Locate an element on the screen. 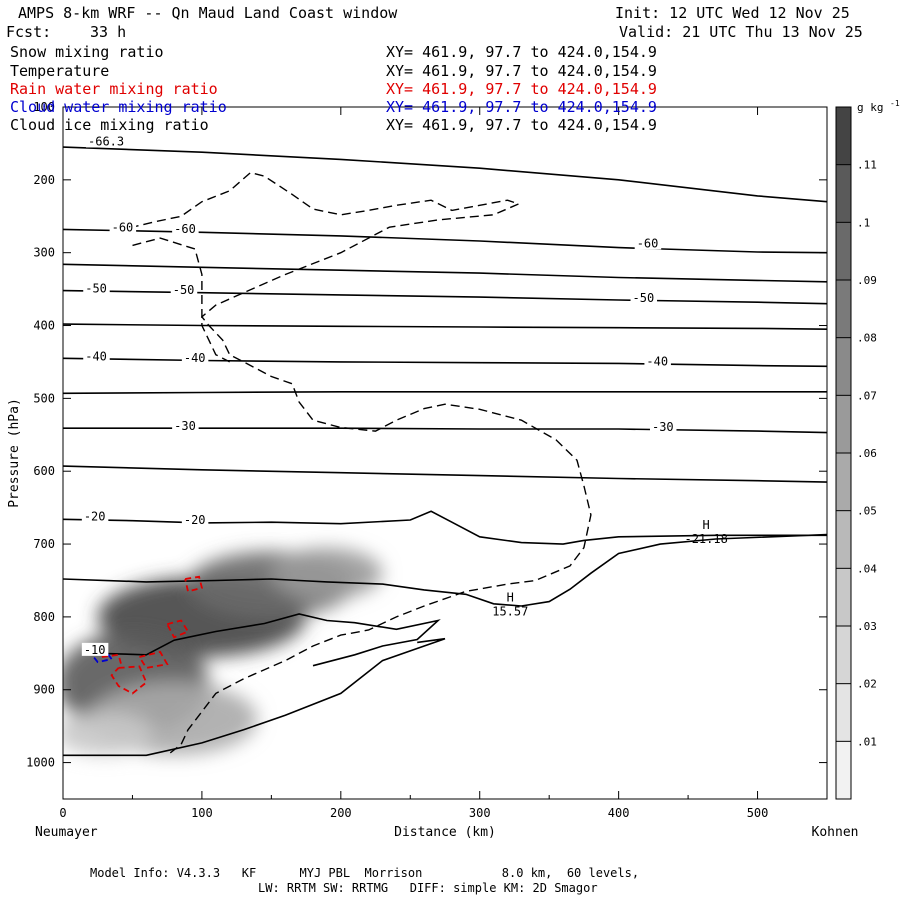 This screenshot has height=900, width=900. snow-shade-blob is located at coordinates (108, 733).